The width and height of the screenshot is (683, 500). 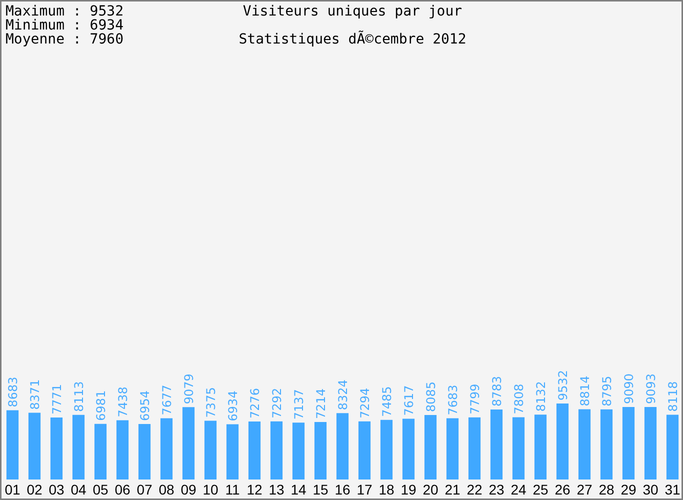 What do you see at coordinates (352, 39) in the screenshot?
I see `chart-subtitle: Statistiques dÃ©cembre 2012` at bounding box center [352, 39].